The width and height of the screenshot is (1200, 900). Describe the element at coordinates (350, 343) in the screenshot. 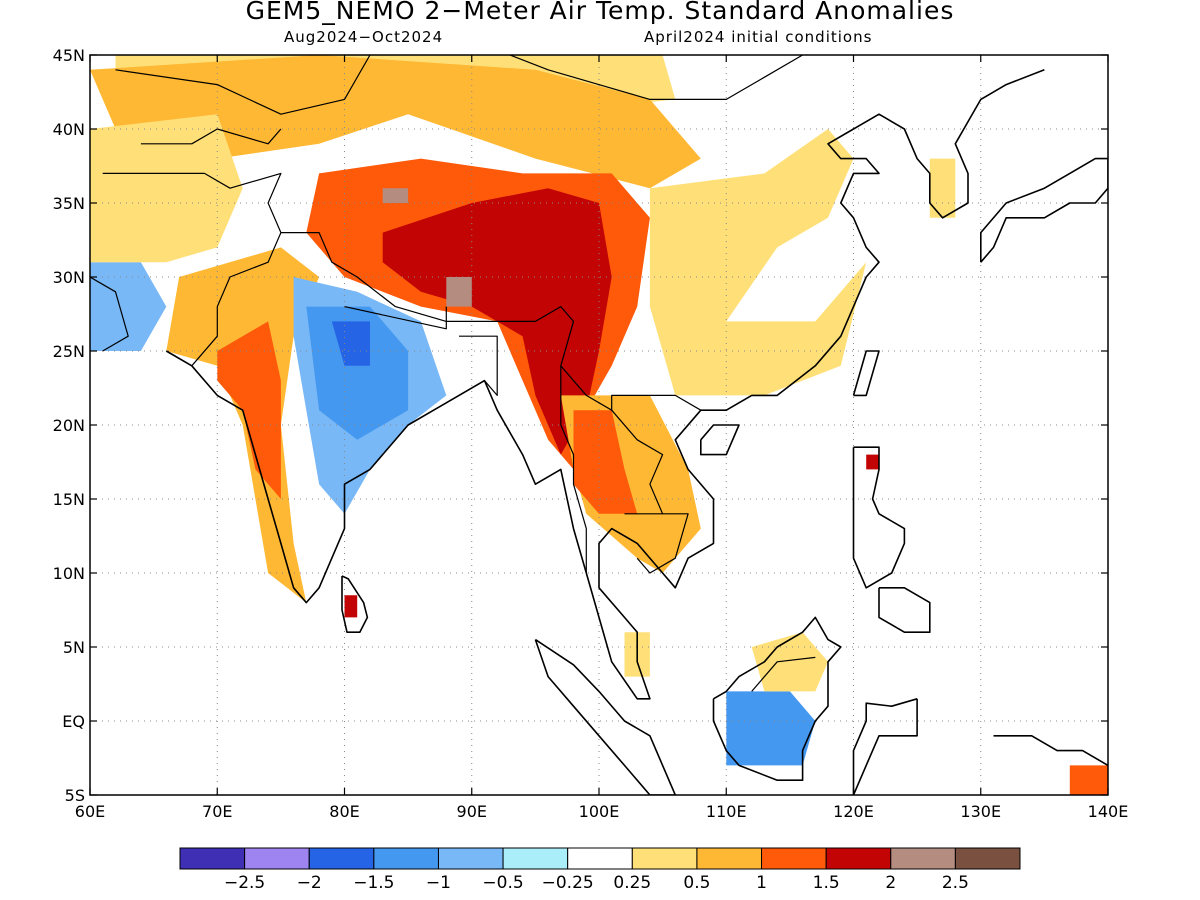

I see `anomaly-region-india-blue-core` at that location.